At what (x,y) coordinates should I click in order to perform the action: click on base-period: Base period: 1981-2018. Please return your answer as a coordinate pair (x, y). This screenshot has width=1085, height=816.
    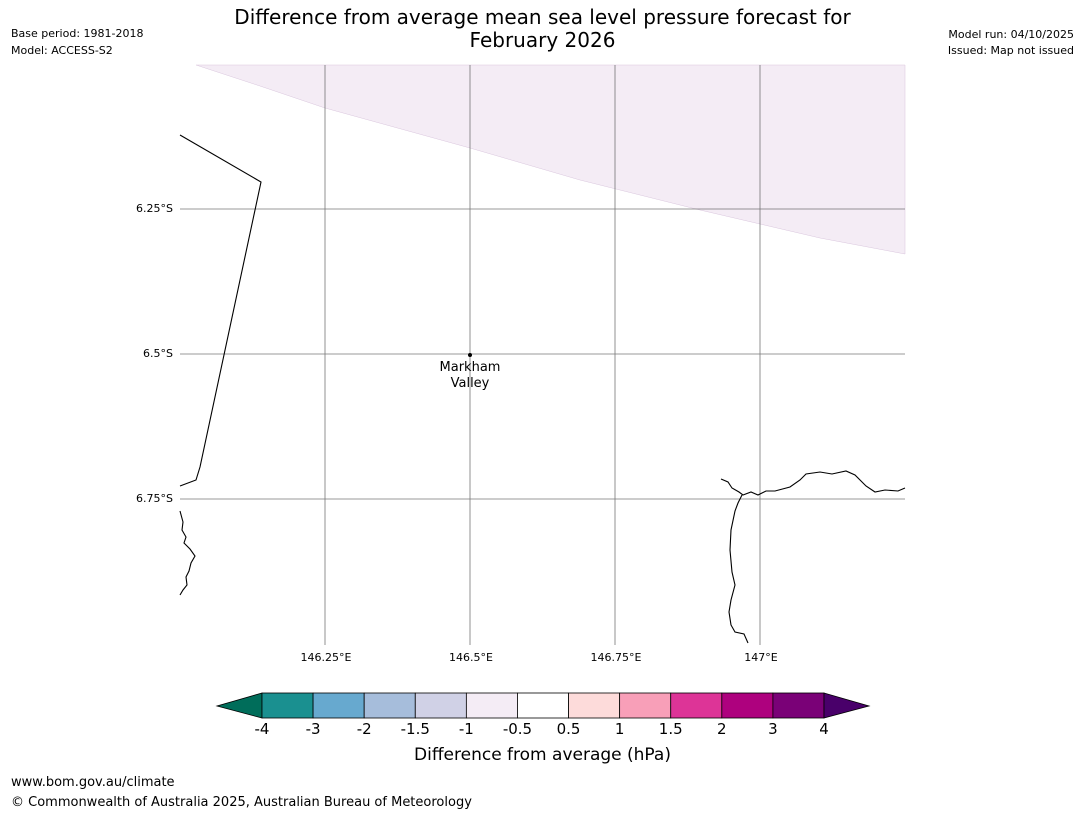
    Looking at the image, I should click on (77, 33).